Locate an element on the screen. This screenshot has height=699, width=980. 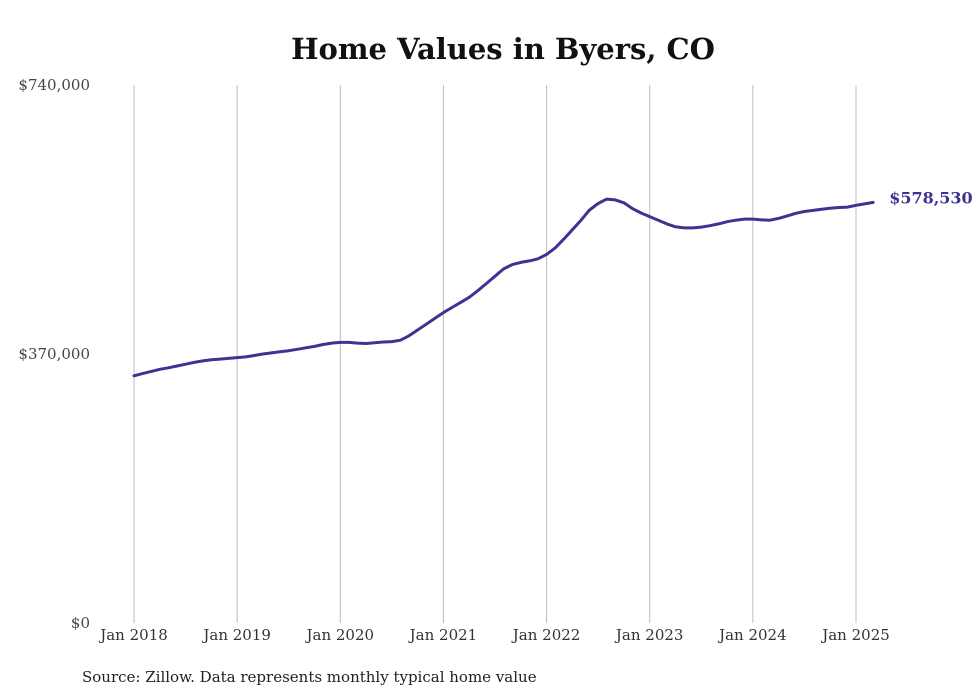
y-tick-label: $370,000 is located at coordinates (54, 354).